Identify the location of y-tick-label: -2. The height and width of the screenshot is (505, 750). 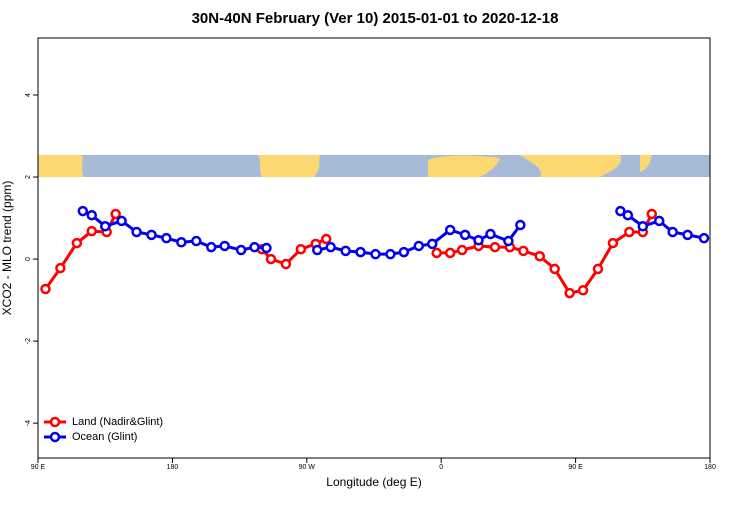
(28, 341).